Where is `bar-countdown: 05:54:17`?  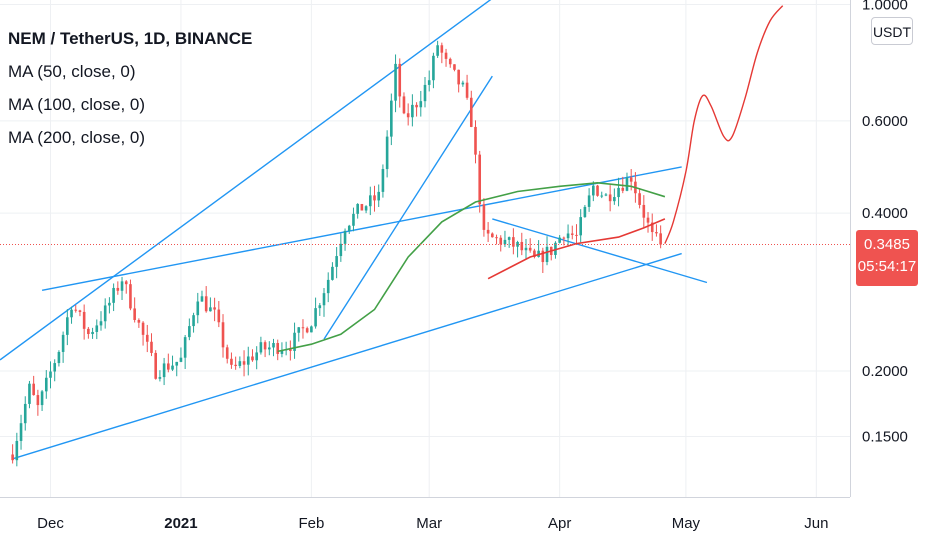 bar-countdown: 05:54:17 is located at coordinates (887, 266).